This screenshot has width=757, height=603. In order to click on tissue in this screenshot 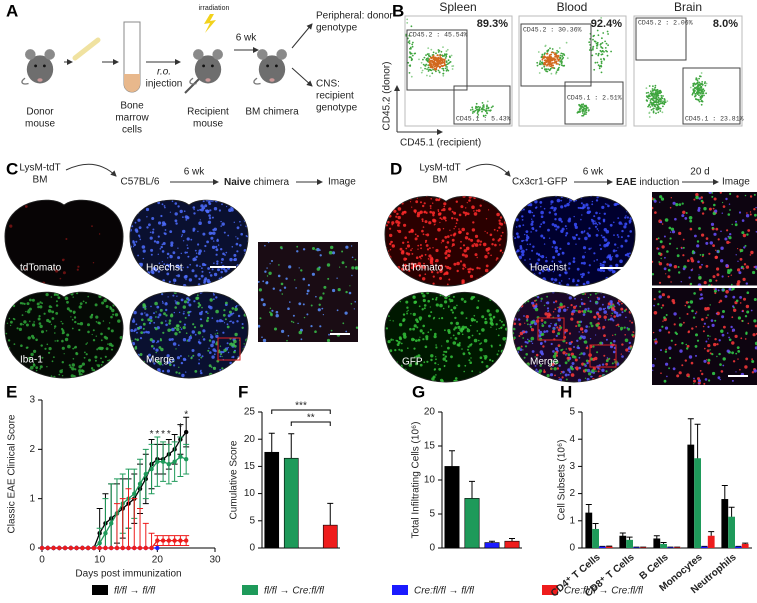, I will do `click(704, 239)`.